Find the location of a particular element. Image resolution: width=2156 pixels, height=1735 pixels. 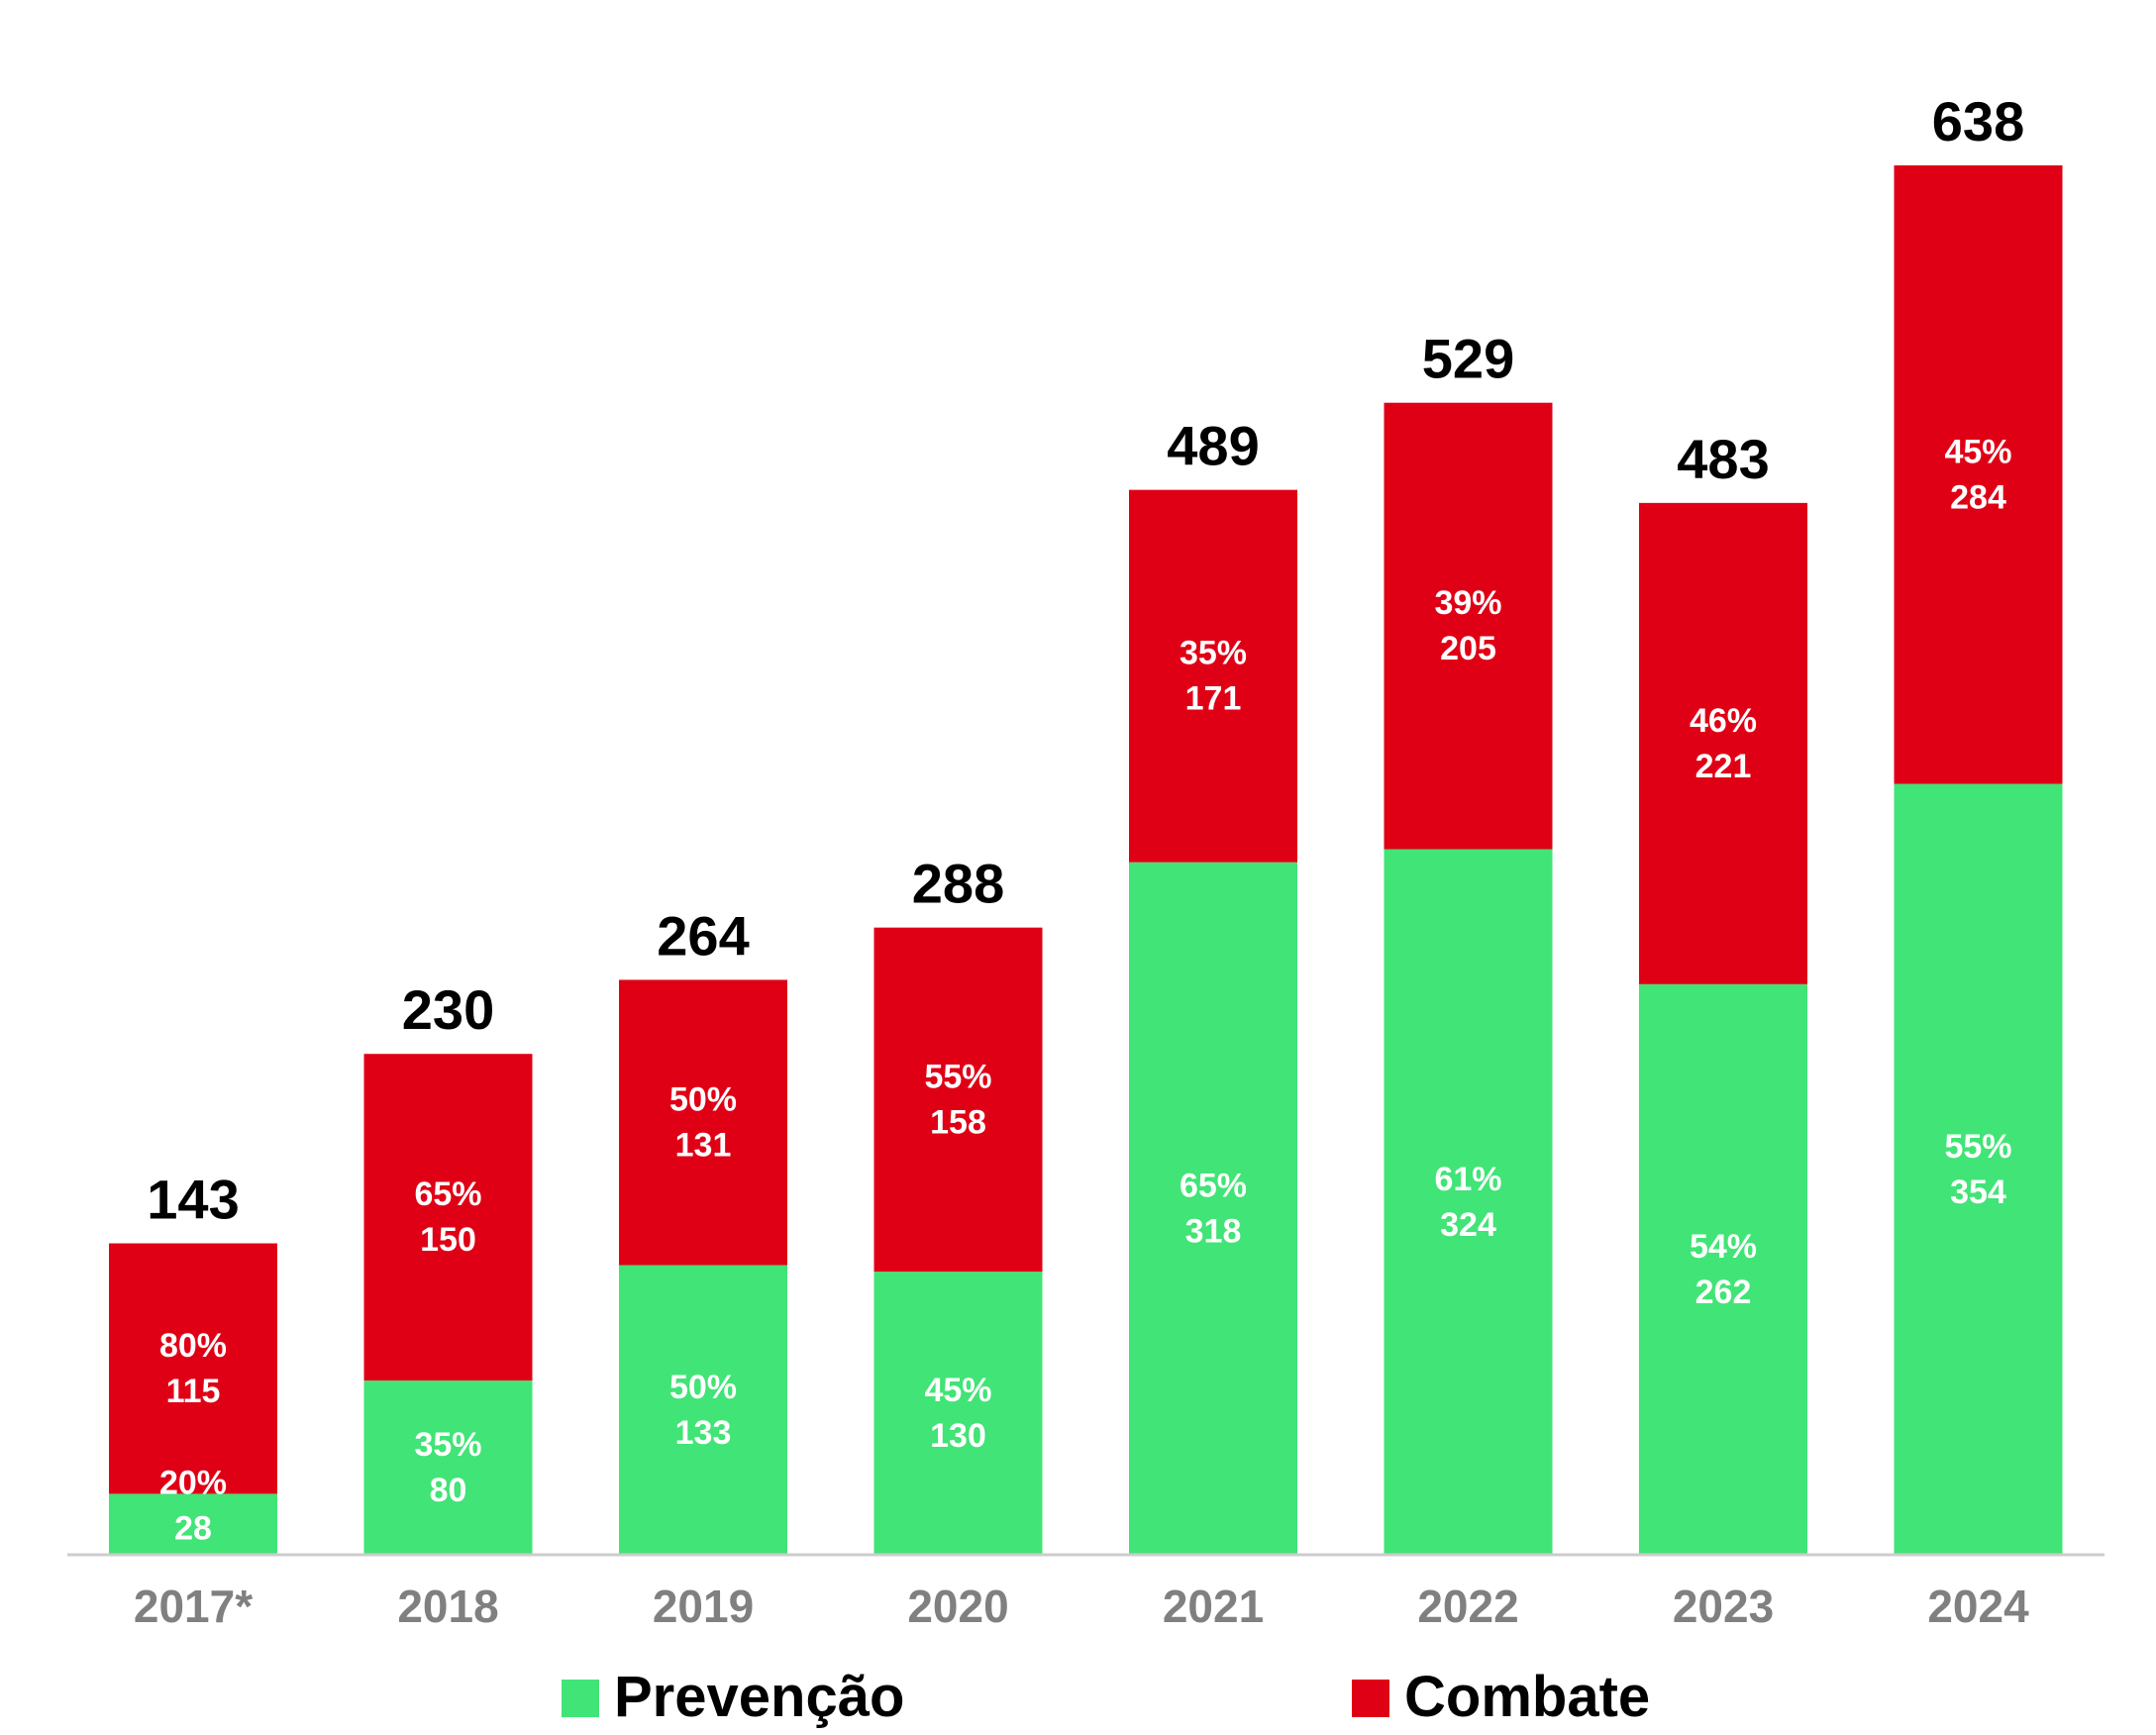

total-label: 288 is located at coordinates (958, 884).